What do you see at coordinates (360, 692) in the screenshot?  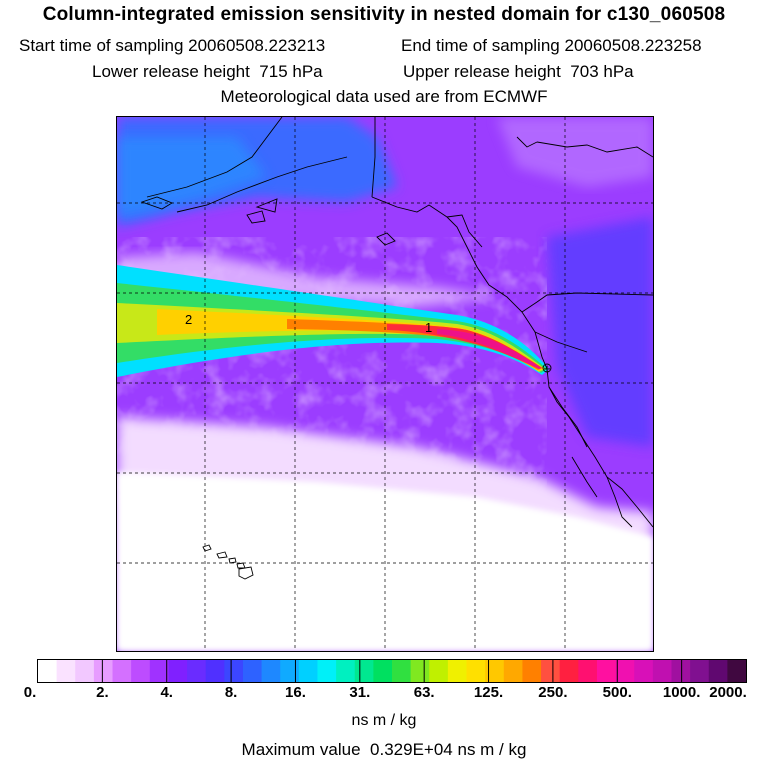 I see `colorbar-tick-label: 31.` at bounding box center [360, 692].